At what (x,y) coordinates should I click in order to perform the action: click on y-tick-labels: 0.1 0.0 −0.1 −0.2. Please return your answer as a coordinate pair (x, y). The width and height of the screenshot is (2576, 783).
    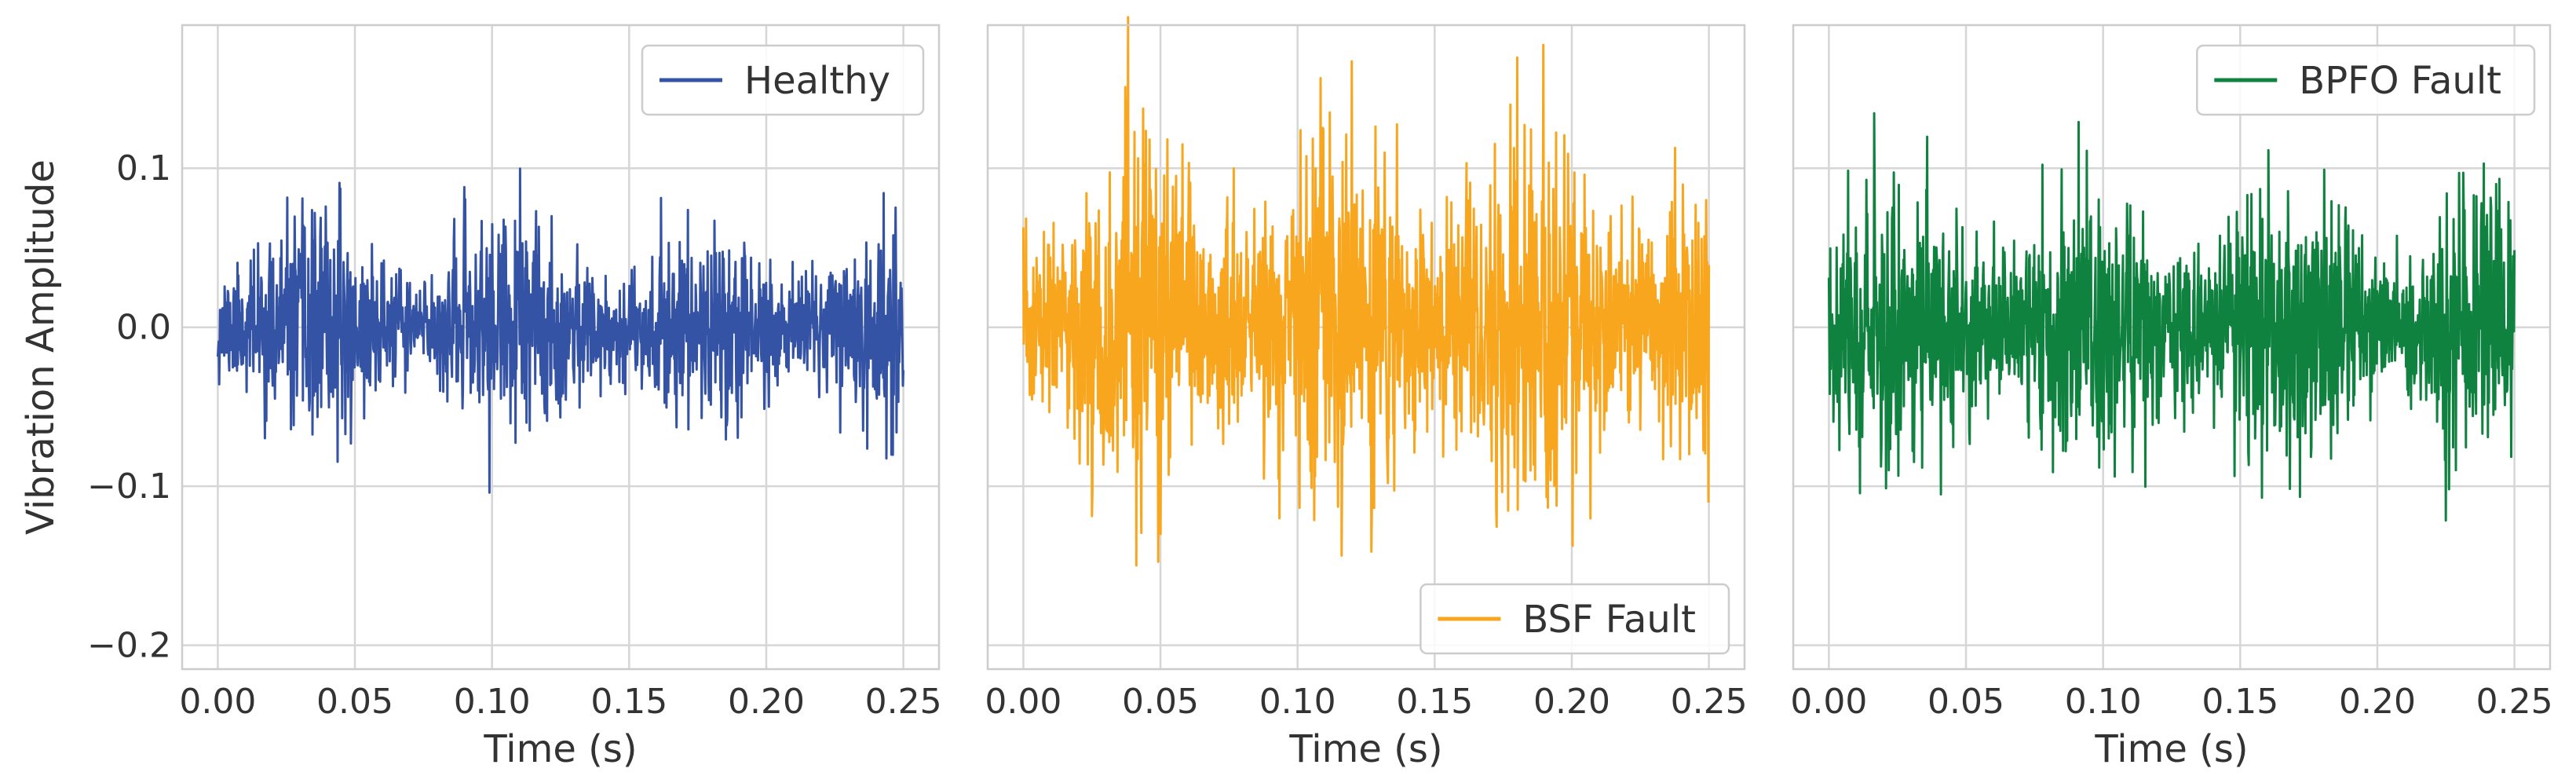
    Looking at the image, I should click on (129, 406).